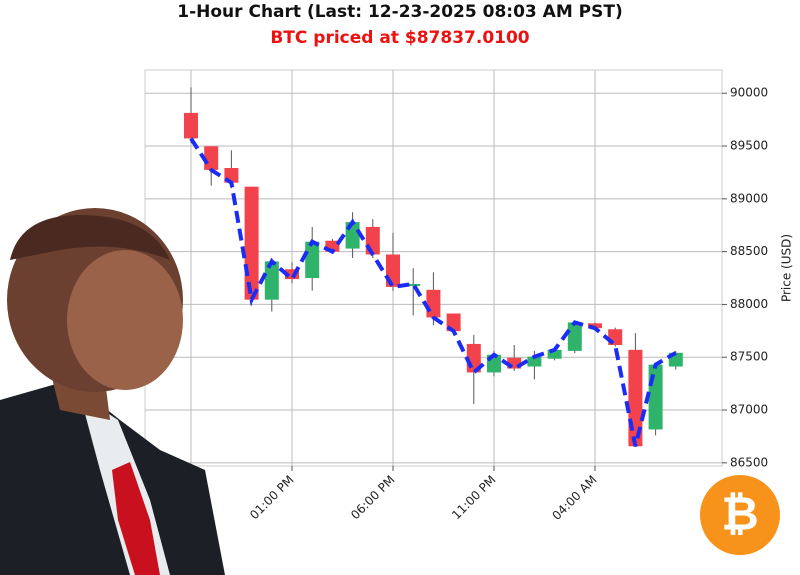 The width and height of the screenshot is (800, 575). Describe the element at coordinates (749, 93) in the screenshot. I see `y-tick-label: 90000` at that location.